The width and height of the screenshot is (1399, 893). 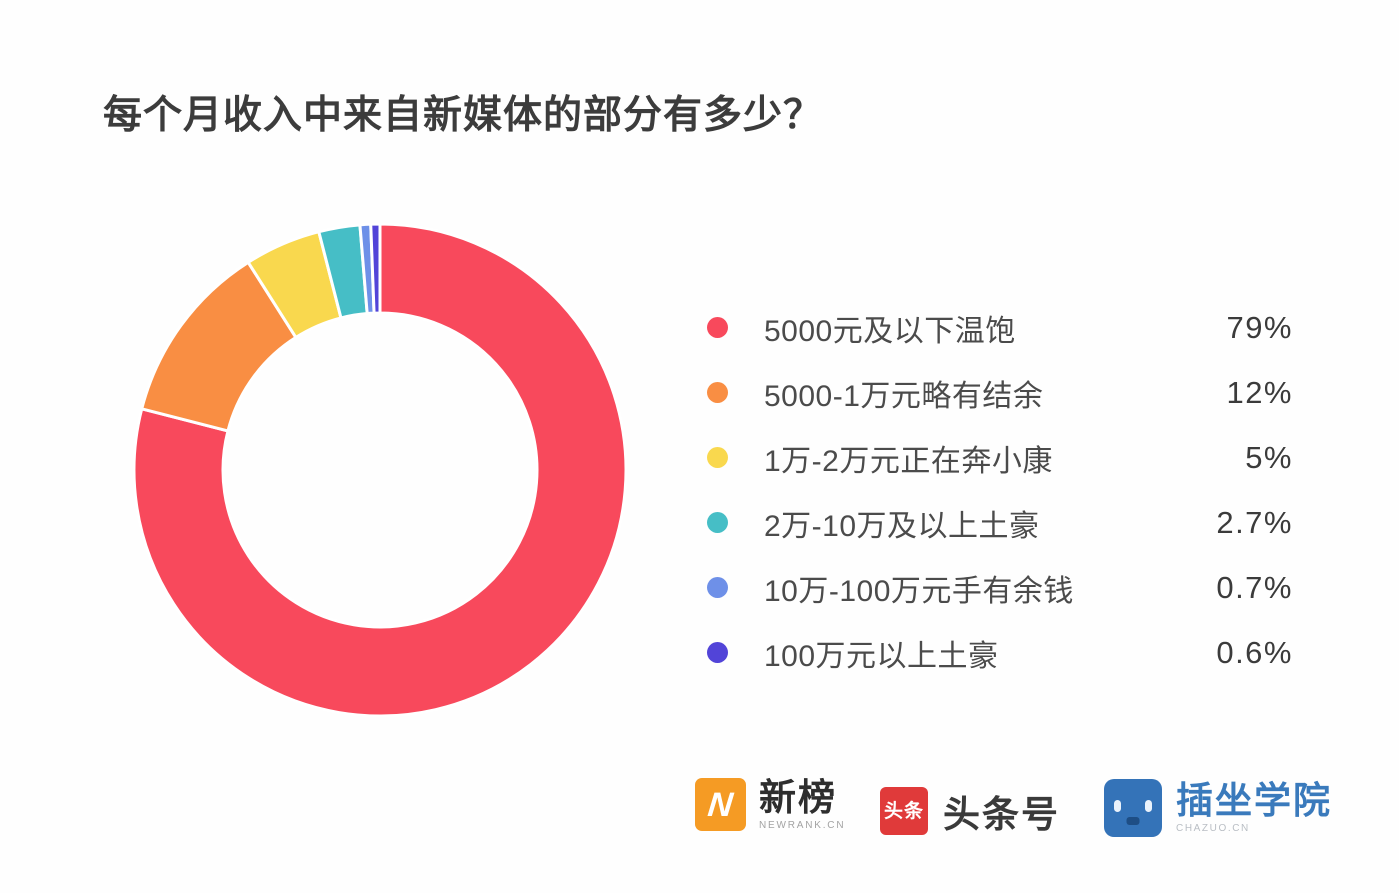 What do you see at coordinates (1254, 652) in the screenshot?
I see `legend-value: 0.6%` at bounding box center [1254, 652].